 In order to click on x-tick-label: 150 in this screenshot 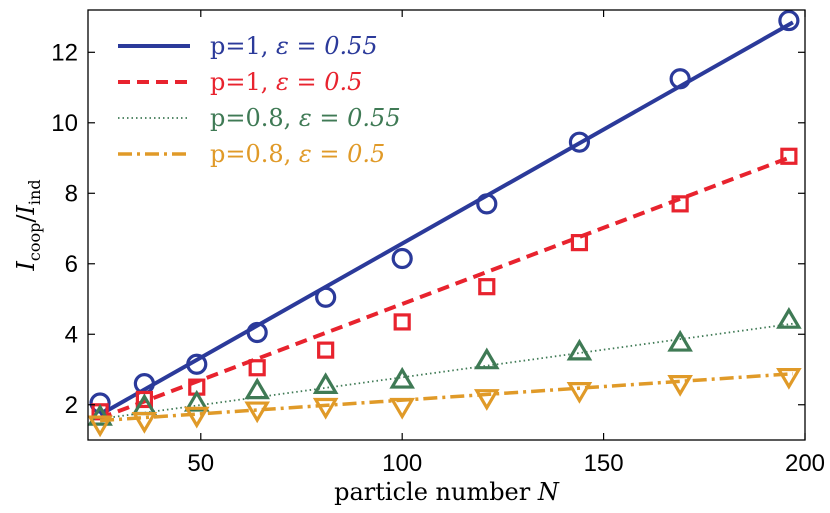, I will do `click(604, 463)`.